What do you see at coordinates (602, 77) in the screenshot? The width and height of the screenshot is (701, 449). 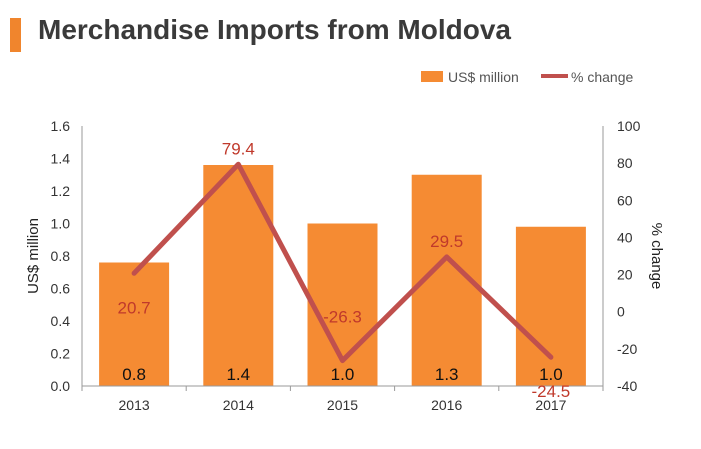 I see `legend-label-line: % change` at bounding box center [602, 77].